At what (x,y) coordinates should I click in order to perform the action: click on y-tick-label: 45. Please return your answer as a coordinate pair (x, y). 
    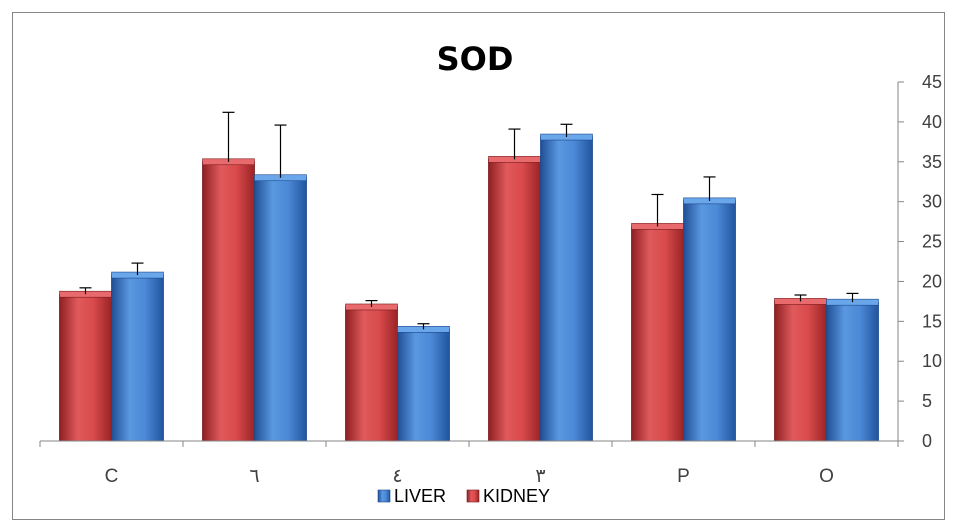
    Looking at the image, I should click on (932, 82).